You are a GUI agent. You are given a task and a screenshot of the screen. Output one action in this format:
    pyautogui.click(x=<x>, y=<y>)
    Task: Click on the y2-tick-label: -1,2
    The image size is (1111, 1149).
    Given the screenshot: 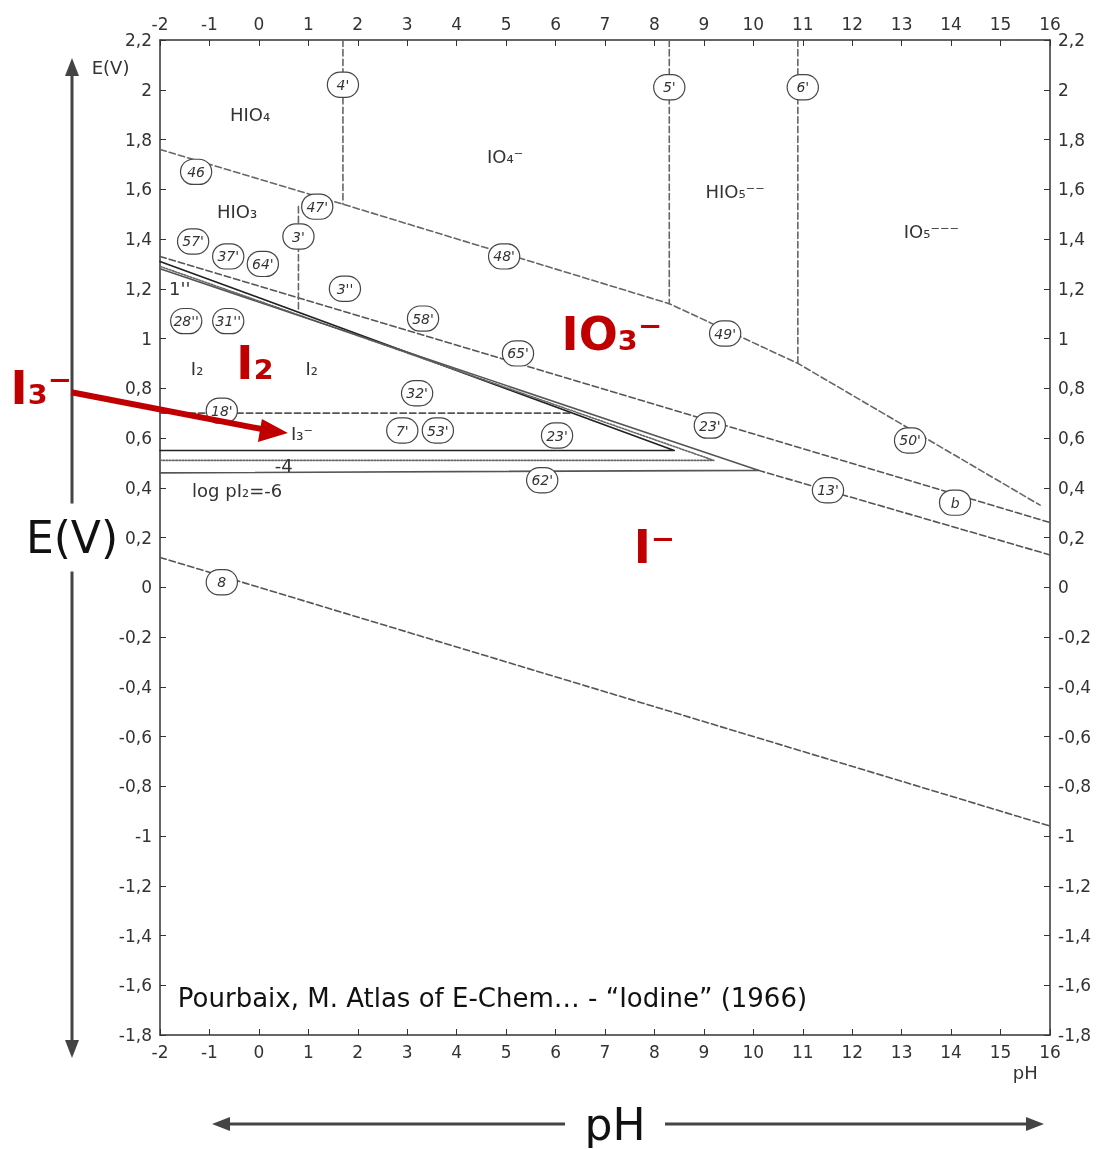 What is the action you would take?
    pyautogui.click(x=1075, y=885)
    